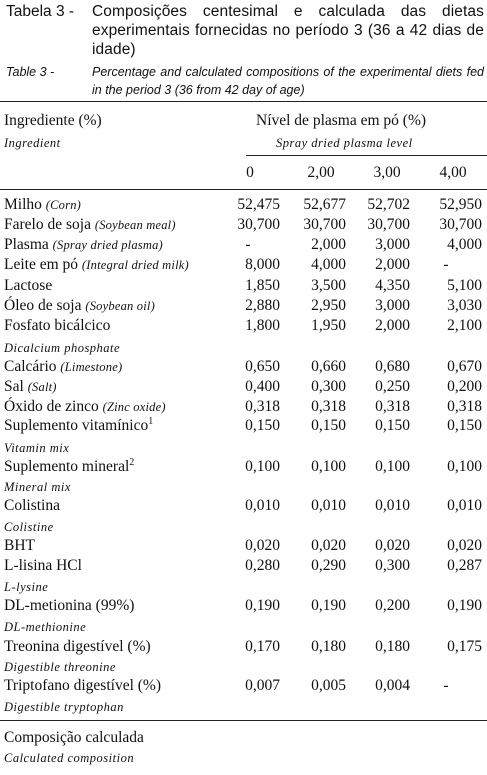 This screenshot has width=487, height=775. What do you see at coordinates (453, 172) in the screenshot?
I see `level-4: 4,00` at bounding box center [453, 172].